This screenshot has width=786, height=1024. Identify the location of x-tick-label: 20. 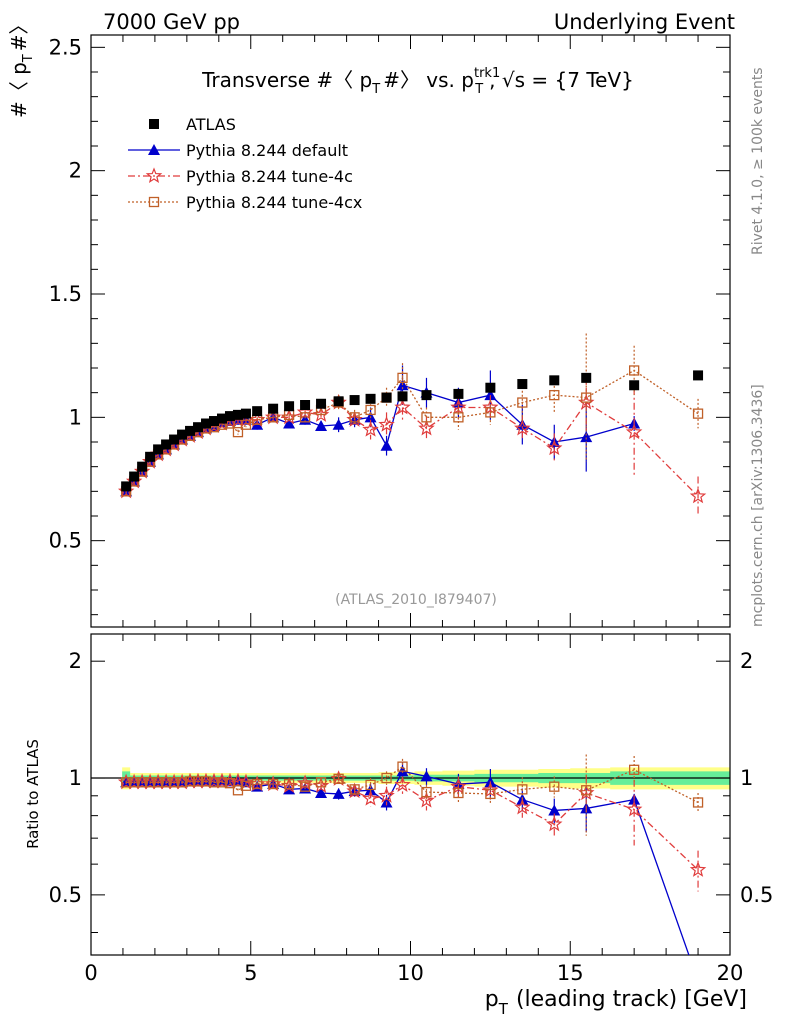
(730, 973).